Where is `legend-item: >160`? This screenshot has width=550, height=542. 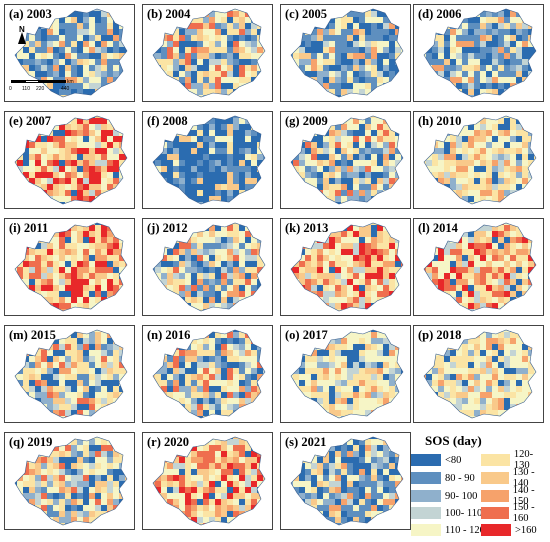 legend-item: >160 is located at coordinates (509, 530).